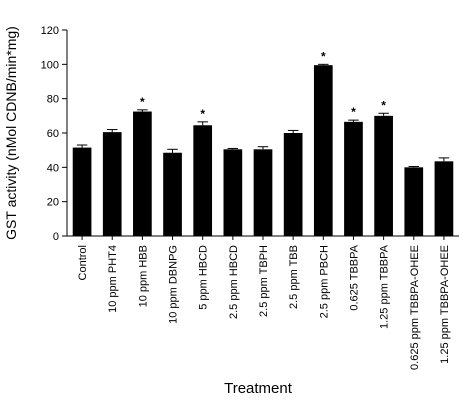 This screenshot has height=402, width=474. I want to click on y-tick-label: 120, so click(50, 31).